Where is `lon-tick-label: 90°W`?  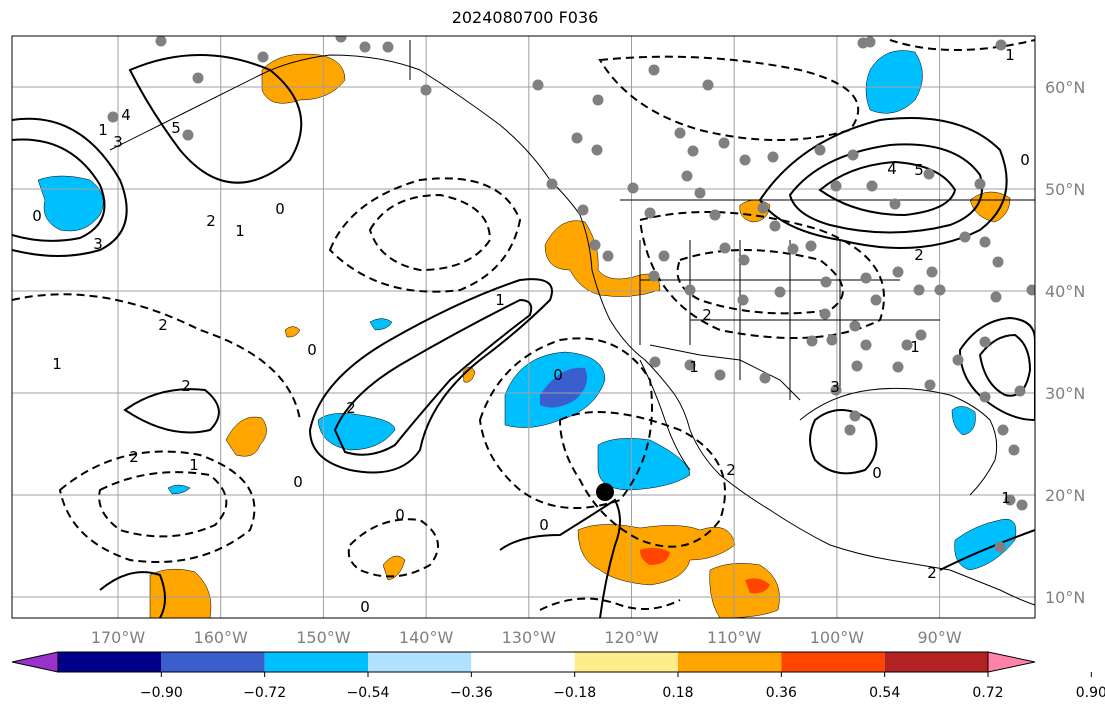 lon-tick-label: 90°W is located at coordinates (940, 637).